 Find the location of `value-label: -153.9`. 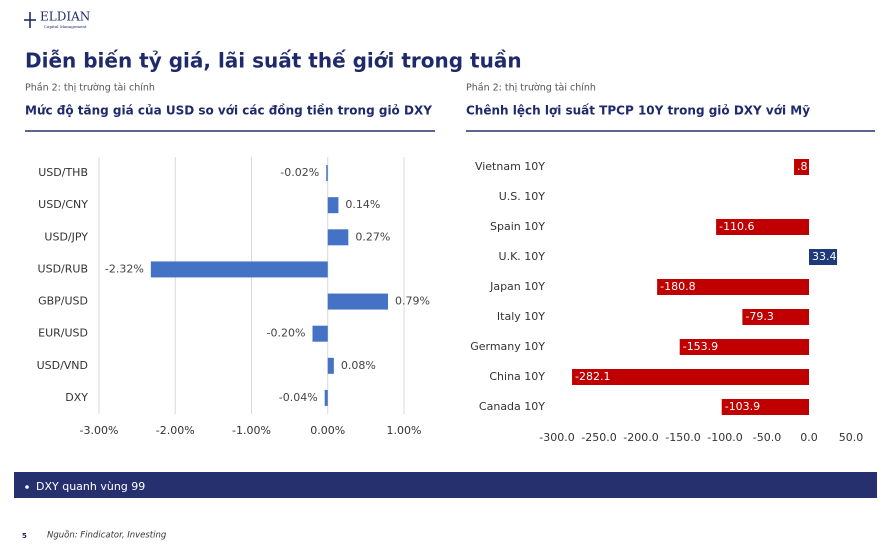

value-label: -153.9 is located at coordinates (700, 346).